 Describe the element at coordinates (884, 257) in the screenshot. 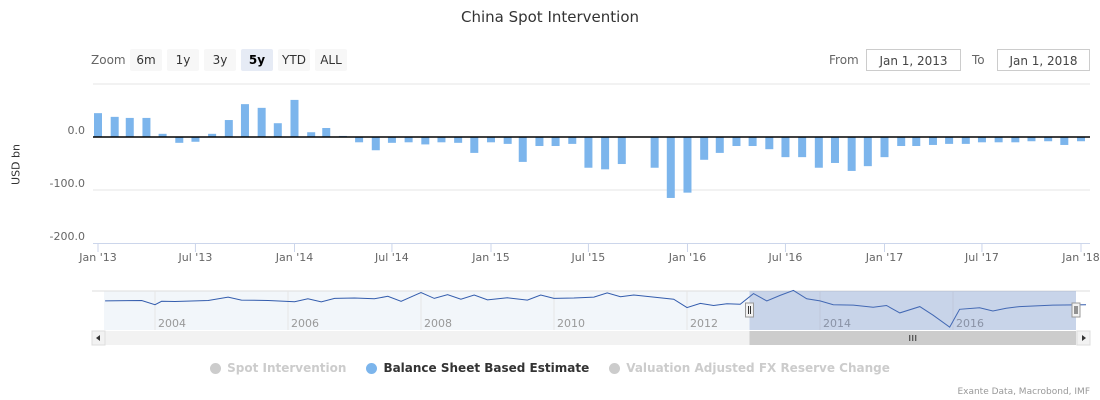

I see `x-tick-label: Jan '17` at that location.